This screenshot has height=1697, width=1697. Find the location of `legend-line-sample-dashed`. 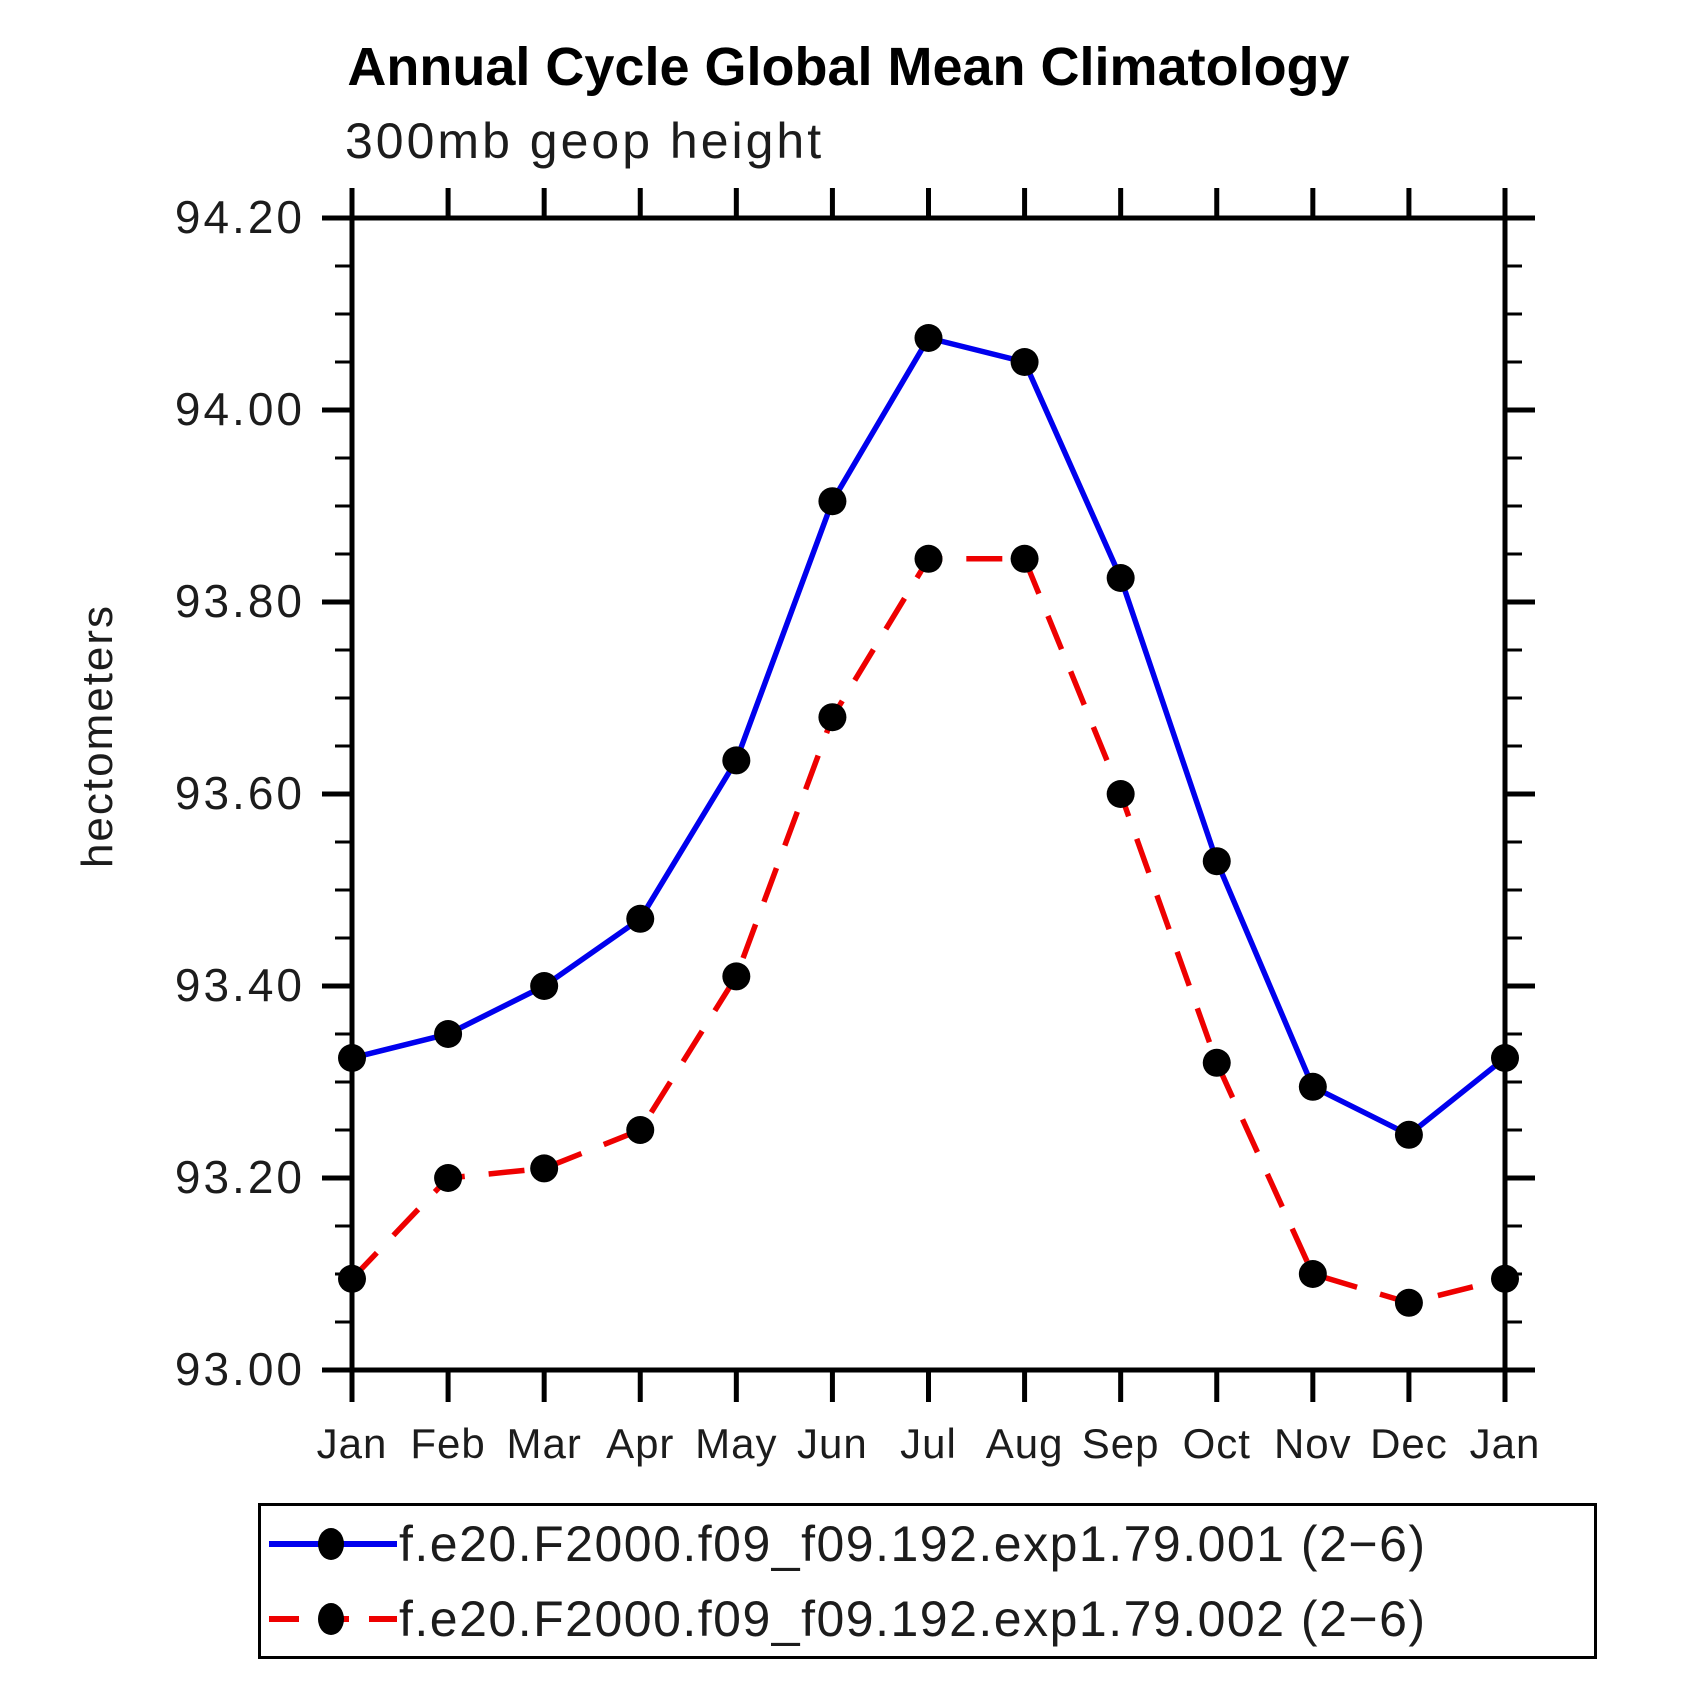

legend-line-sample-dashed is located at coordinates (333, 1618).